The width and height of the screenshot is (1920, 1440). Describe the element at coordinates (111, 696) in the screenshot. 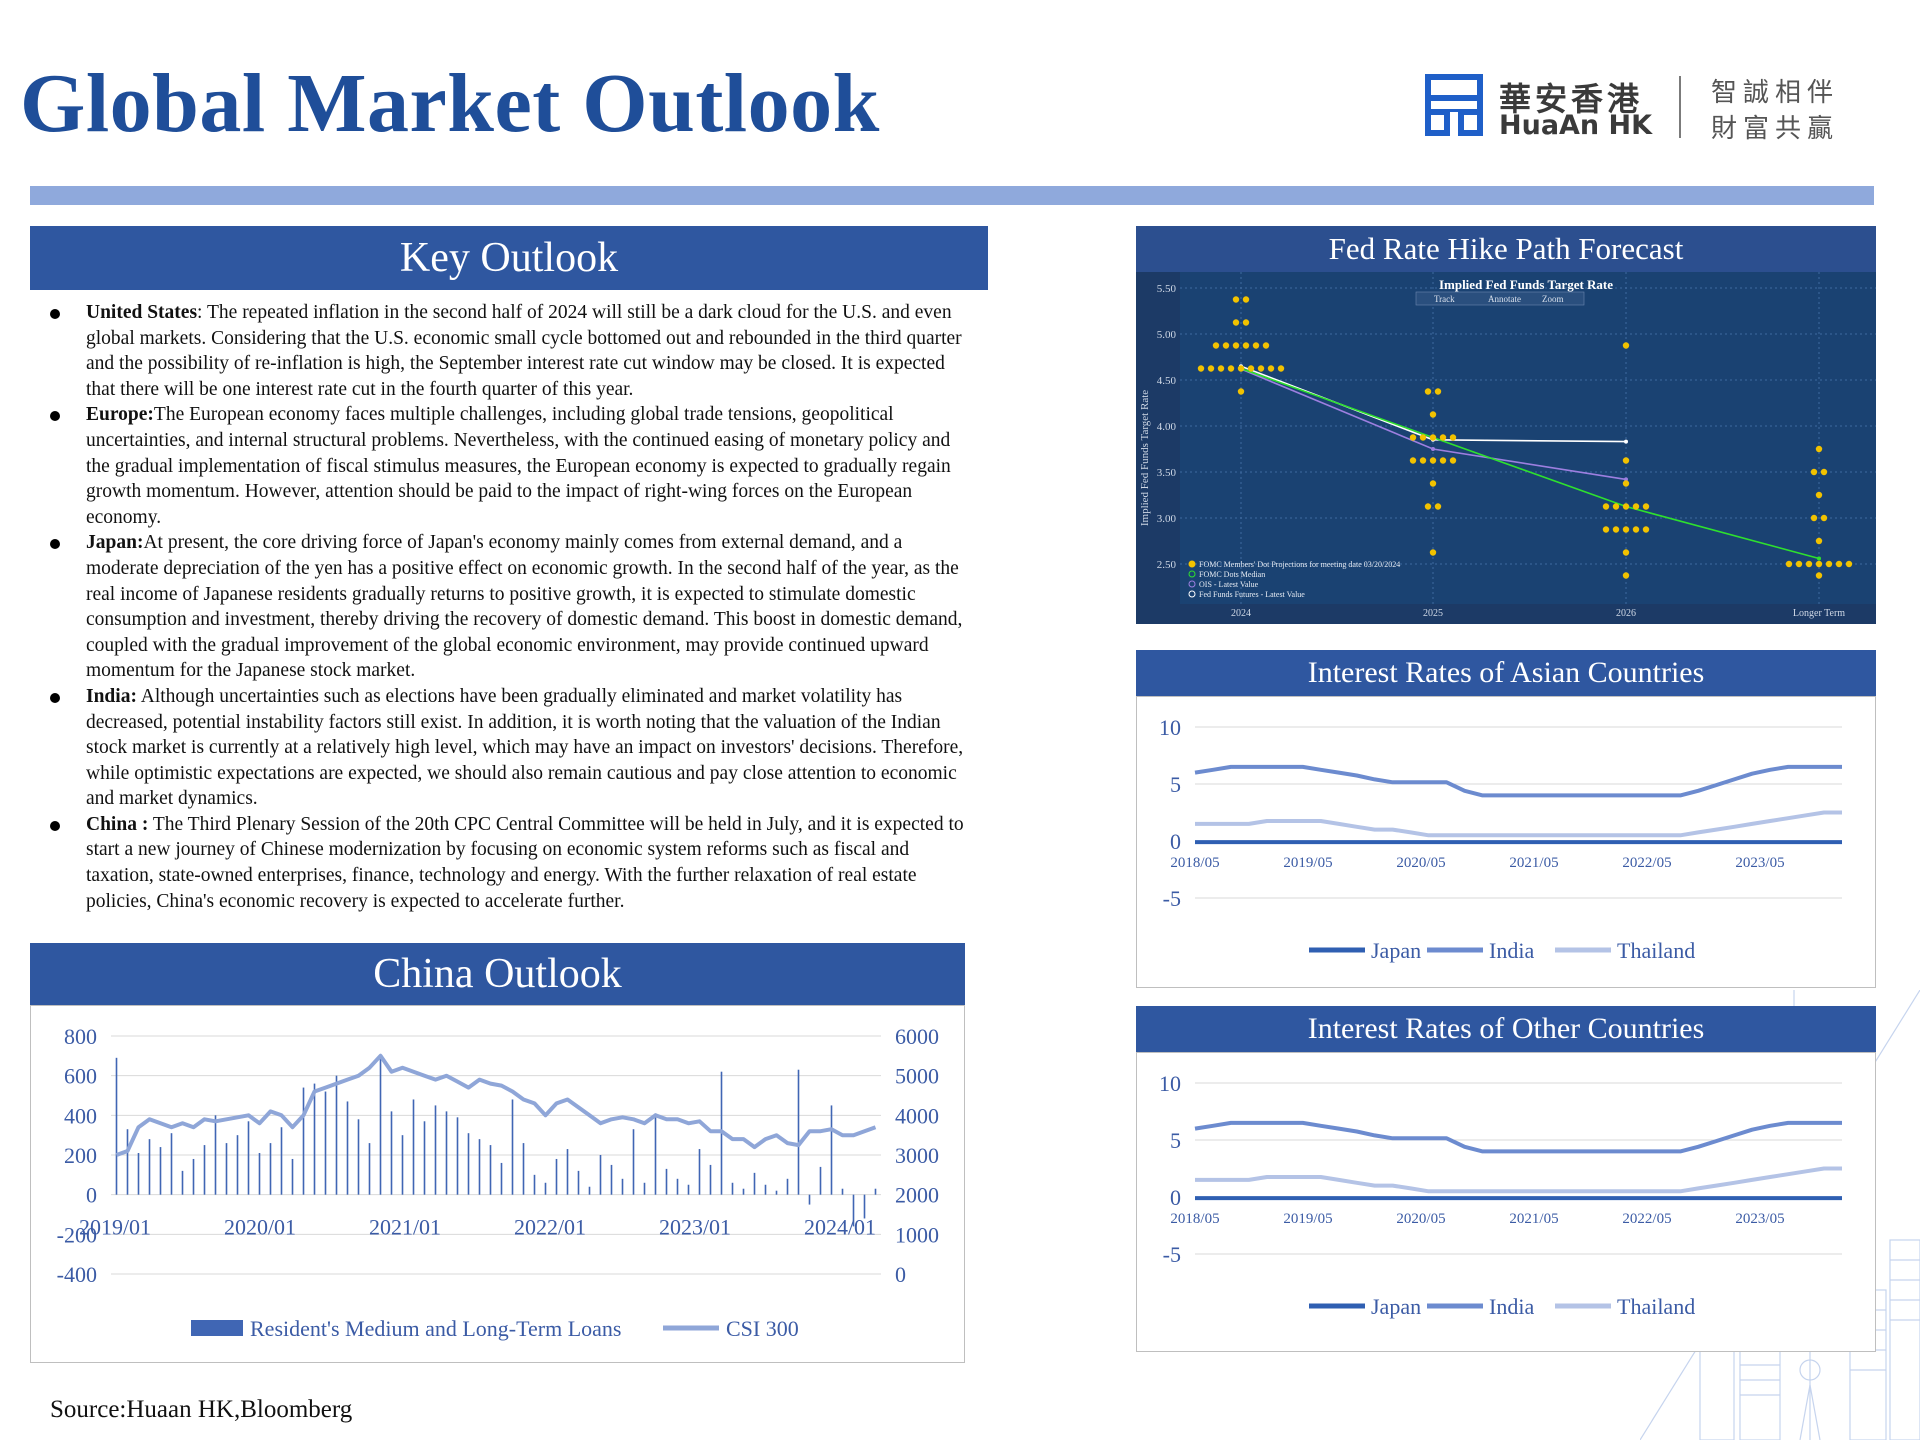

I see `key-outlook-label: India:` at that location.